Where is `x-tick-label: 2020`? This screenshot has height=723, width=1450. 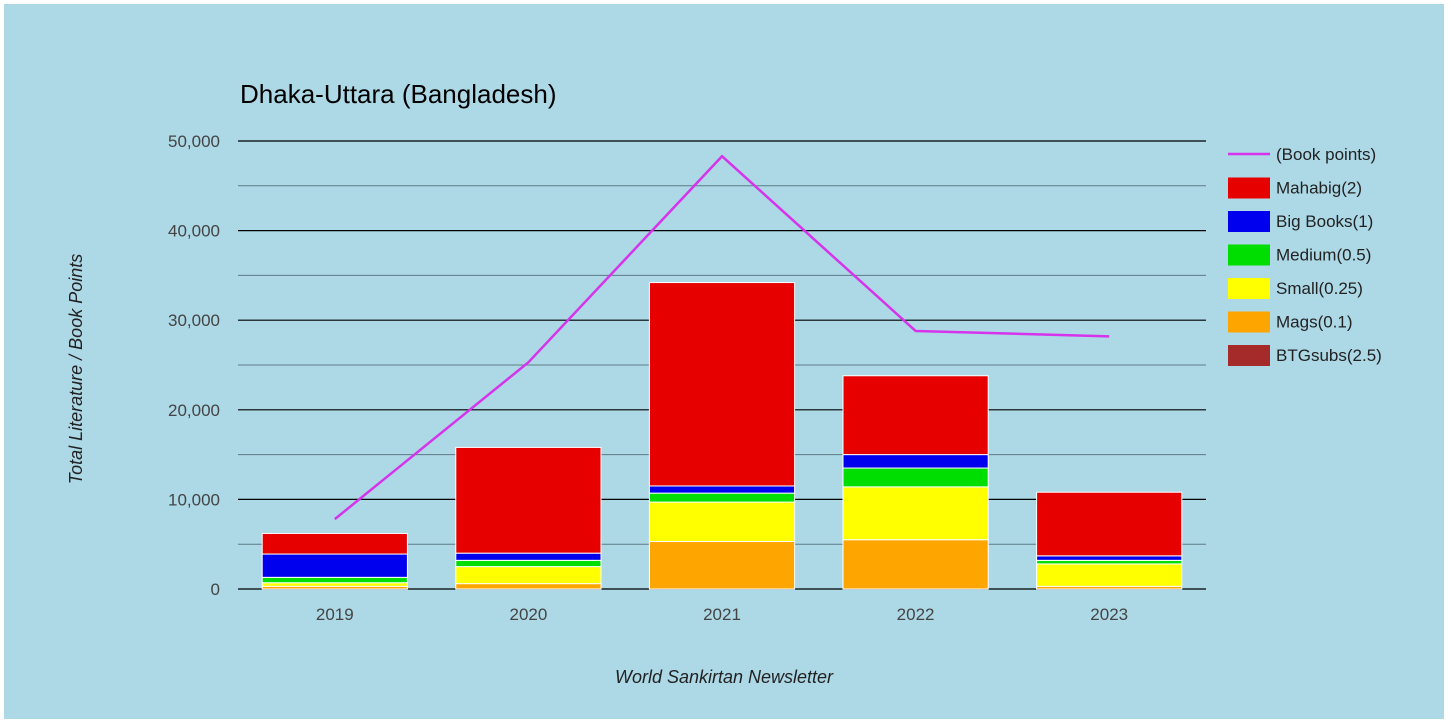
x-tick-label: 2020 is located at coordinates (528, 614).